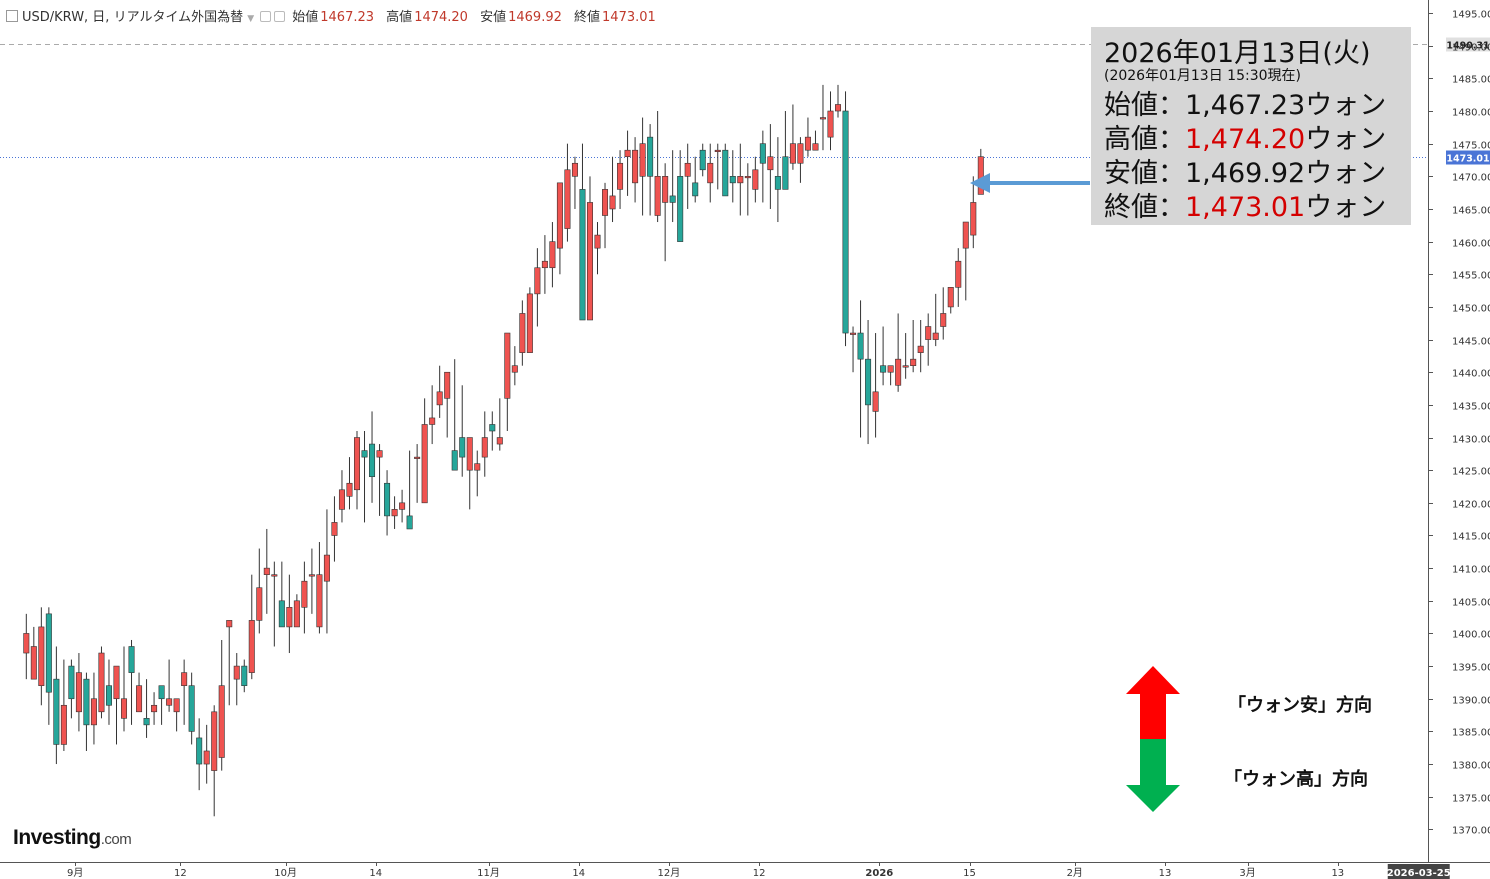 This screenshot has height=879, width=1490. What do you see at coordinates (280, 16) in the screenshot?
I see `settings-icon` at bounding box center [280, 16].